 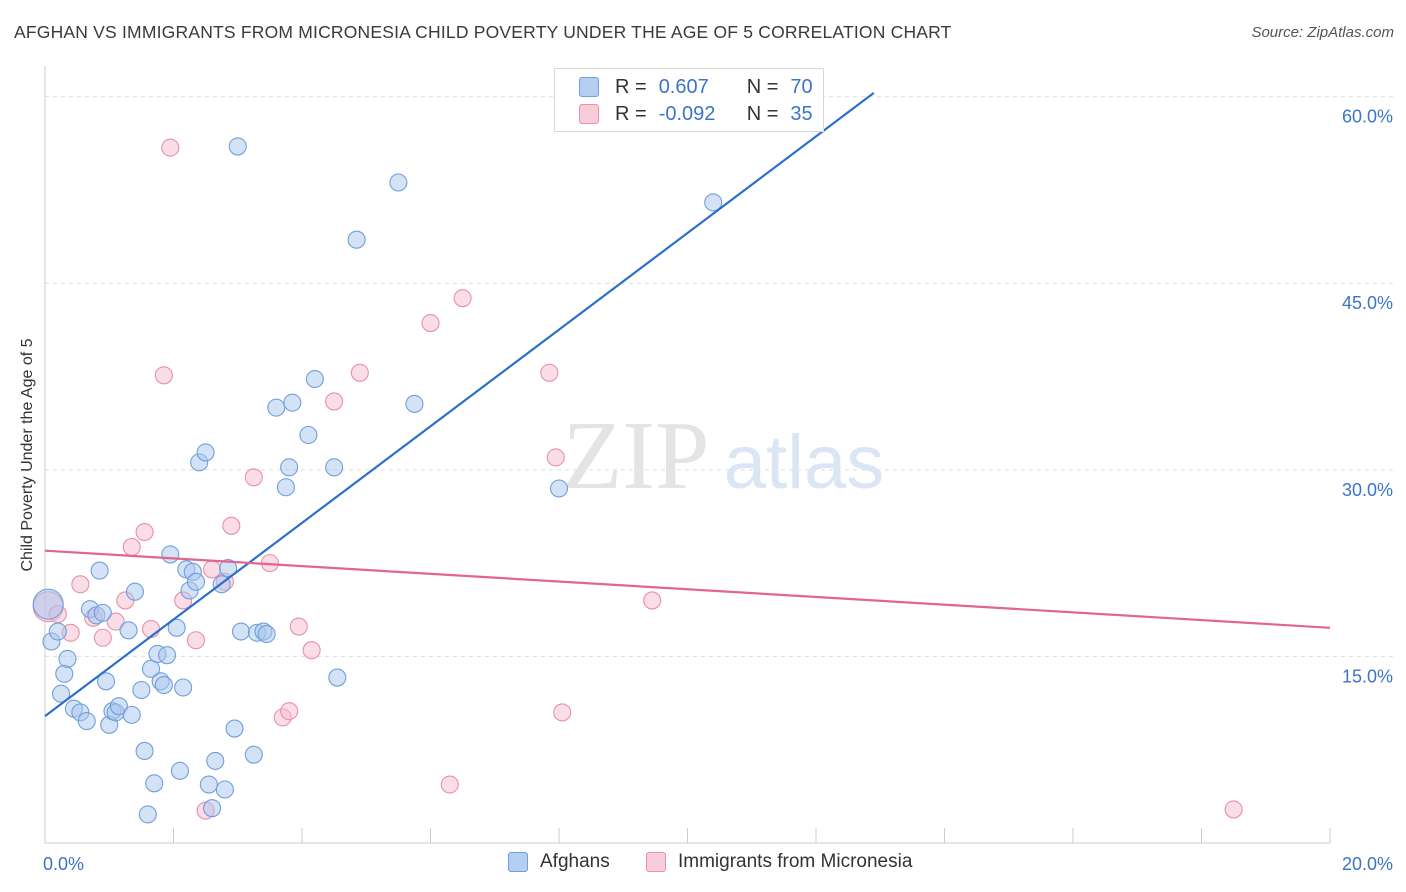 What do you see at coordinates (63, 864) in the screenshot?
I see `x-tick-label-min: 0.0%` at bounding box center [63, 864].